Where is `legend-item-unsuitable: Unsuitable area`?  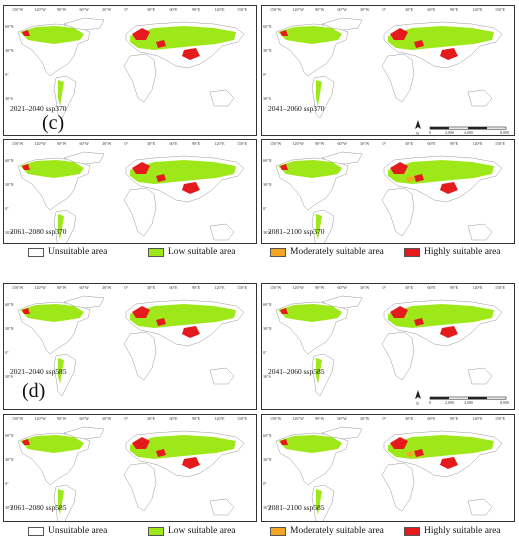
legend-item-unsuitable: Unsuitable area is located at coordinates (67, 252).